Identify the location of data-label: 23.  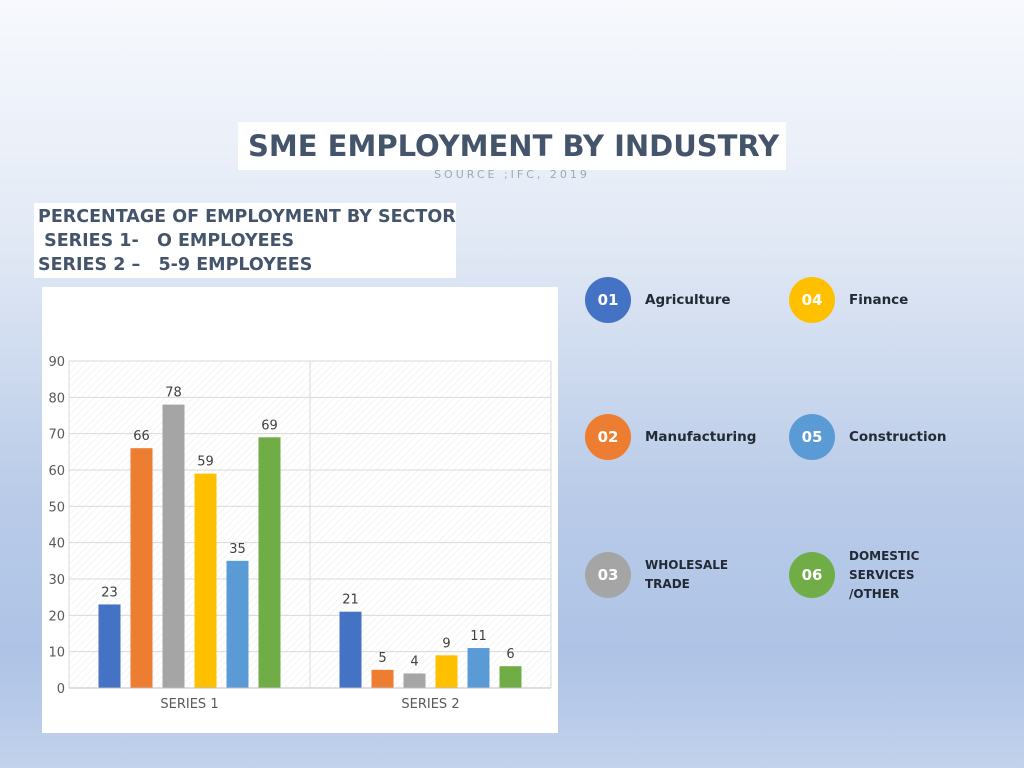
(109, 592).